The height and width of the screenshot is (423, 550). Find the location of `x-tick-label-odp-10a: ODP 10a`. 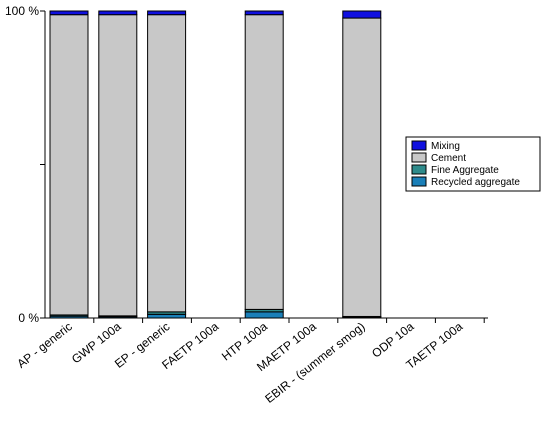

x-tick-label-odp-10a: ODP 10a is located at coordinates (393, 339).